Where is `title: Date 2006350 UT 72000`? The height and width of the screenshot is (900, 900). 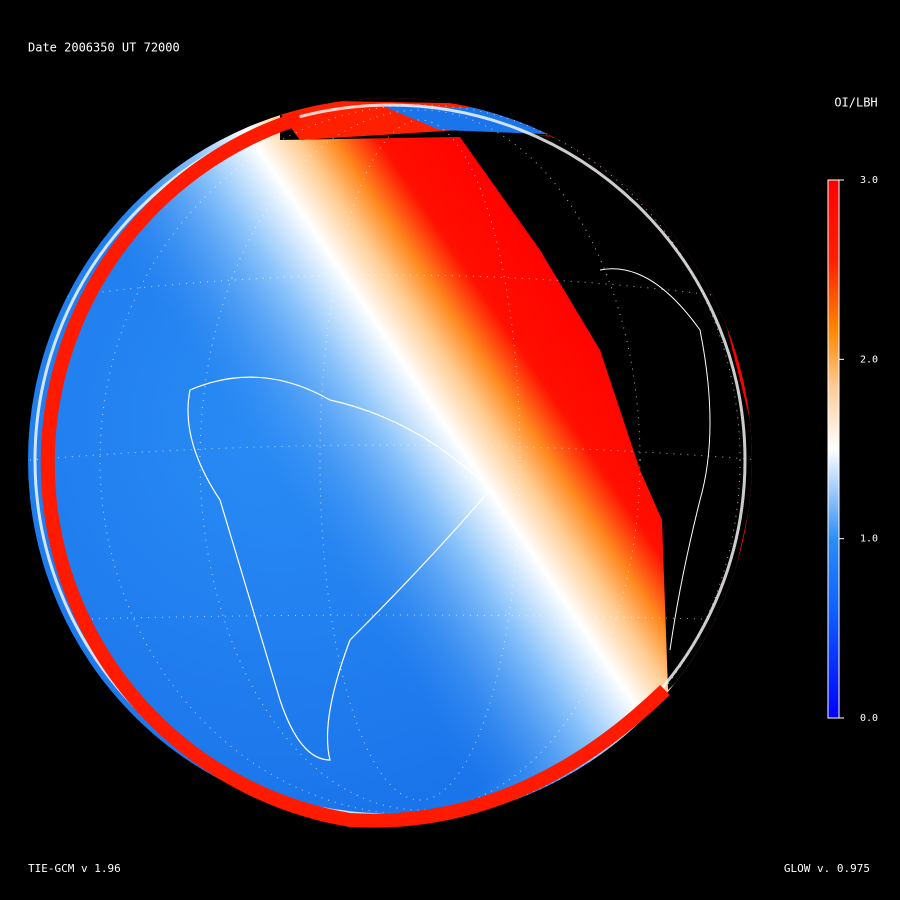
title: Date 2006350 UT 72000 is located at coordinates (104, 48).